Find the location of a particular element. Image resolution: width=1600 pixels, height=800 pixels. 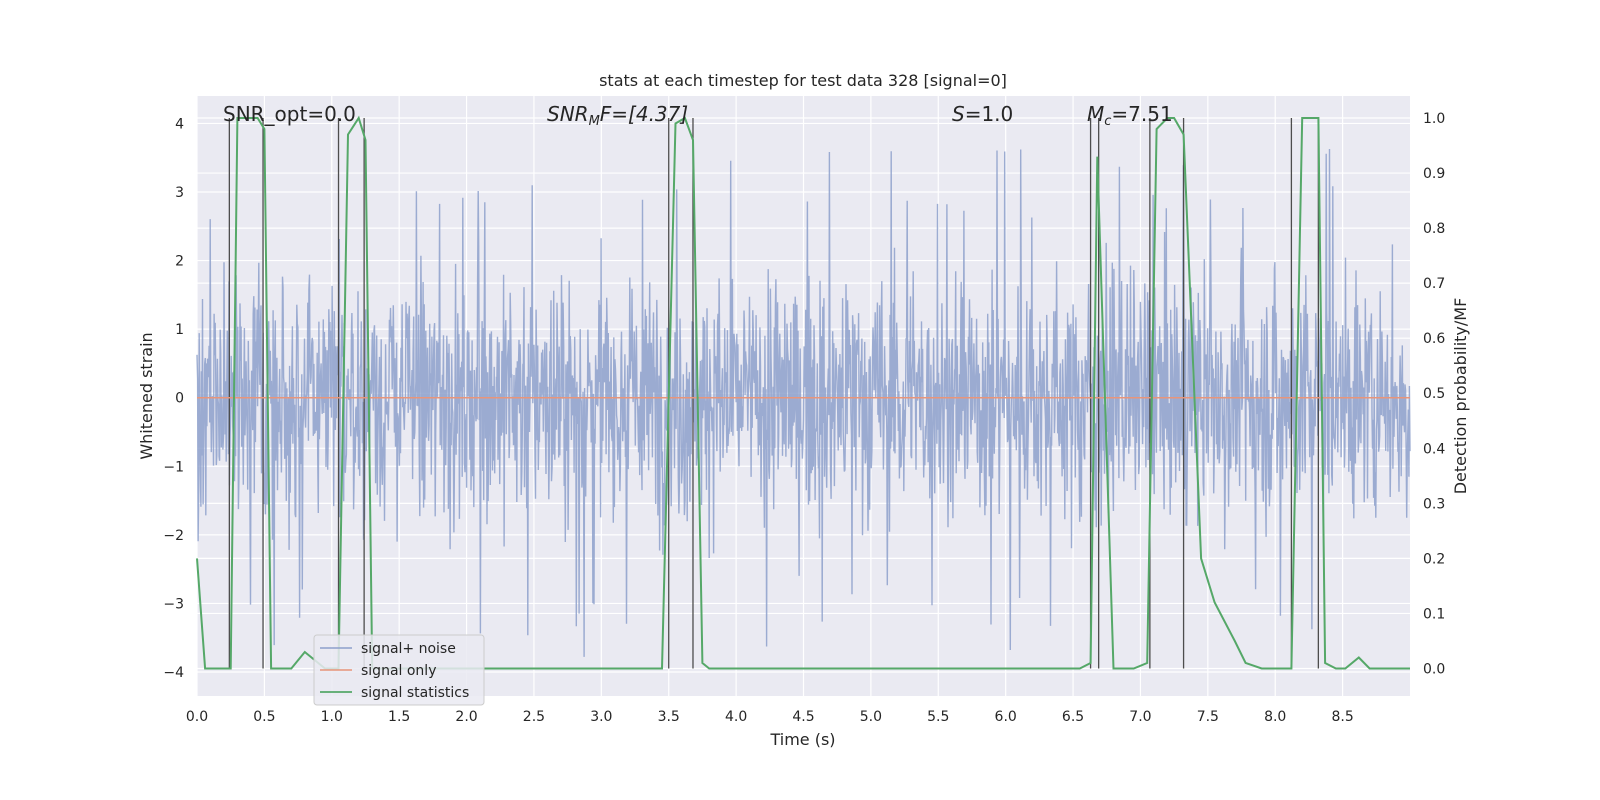

legend-label-signal-statistics: signal statistics is located at coordinates (415, 693).